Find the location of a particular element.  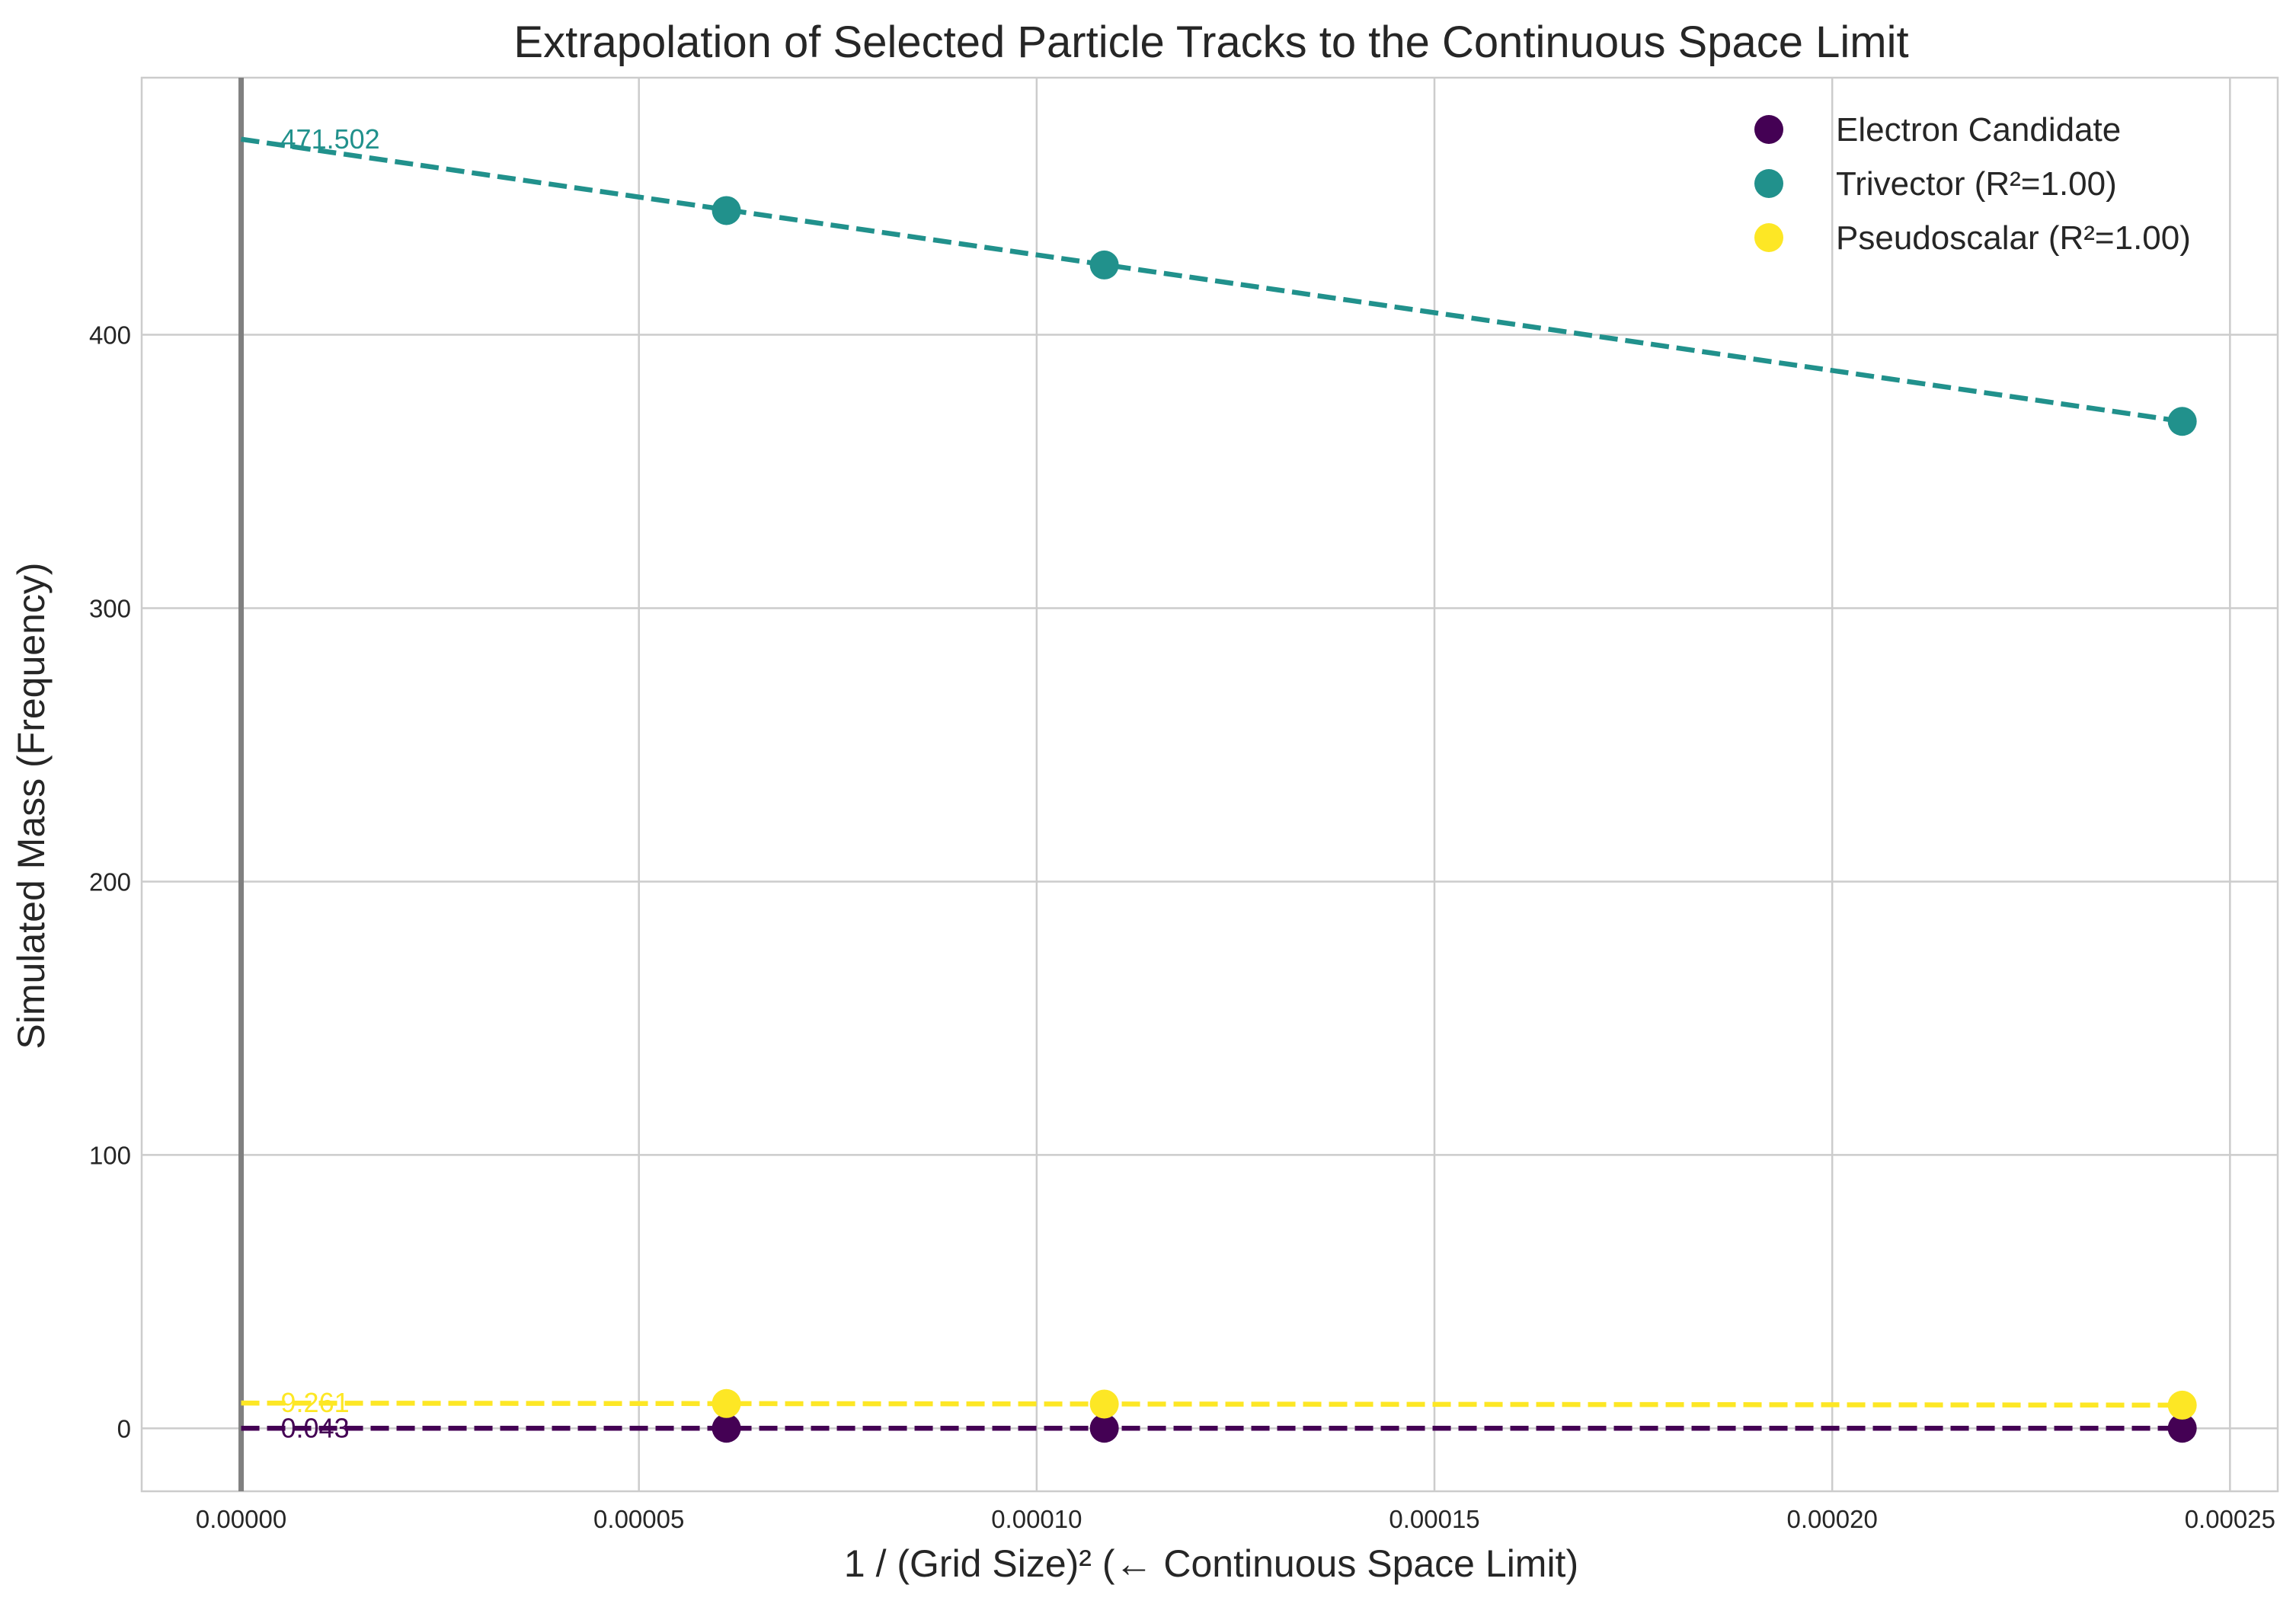

intercept-label: 9.261 is located at coordinates (315, 1402).